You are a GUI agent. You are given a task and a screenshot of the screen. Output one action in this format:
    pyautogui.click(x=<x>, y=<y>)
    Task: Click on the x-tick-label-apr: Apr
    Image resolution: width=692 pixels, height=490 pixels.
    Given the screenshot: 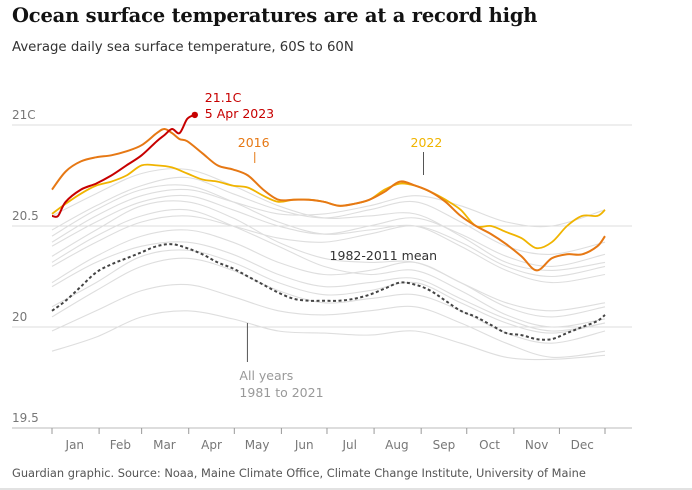 What is the action you would take?
    pyautogui.click(x=211, y=445)
    